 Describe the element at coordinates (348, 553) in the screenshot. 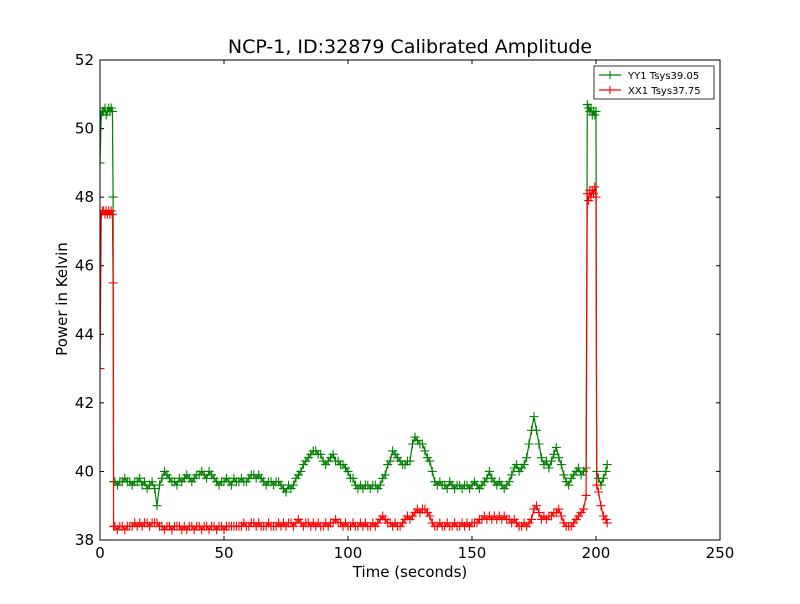

I see `x-tick-label: 100` at that location.